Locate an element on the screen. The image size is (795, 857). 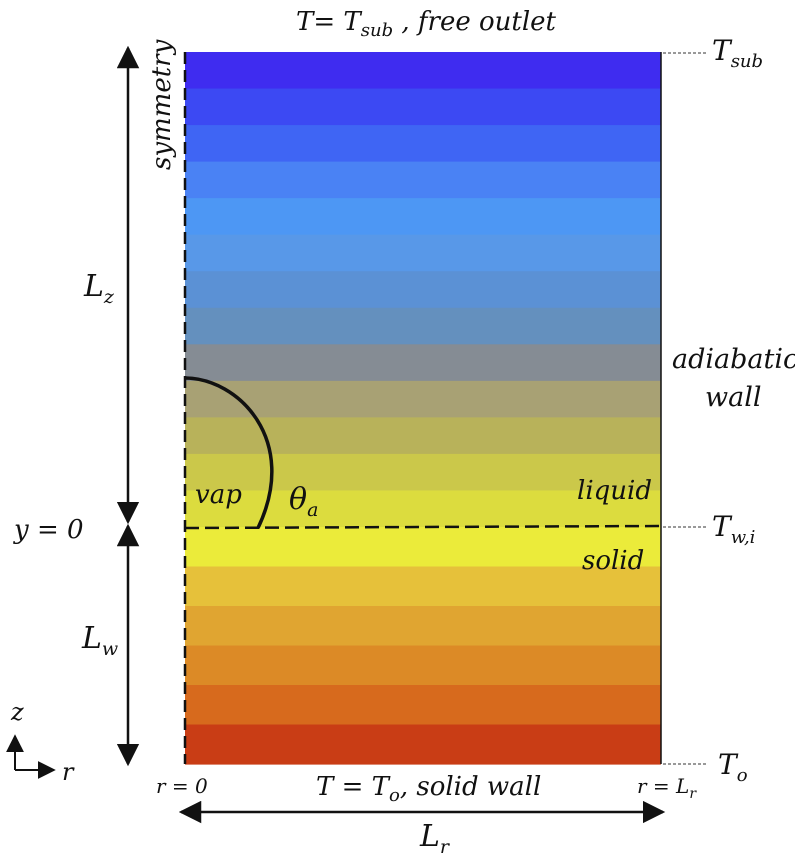
lz-label: Lz is located at coordinates (99, 288).